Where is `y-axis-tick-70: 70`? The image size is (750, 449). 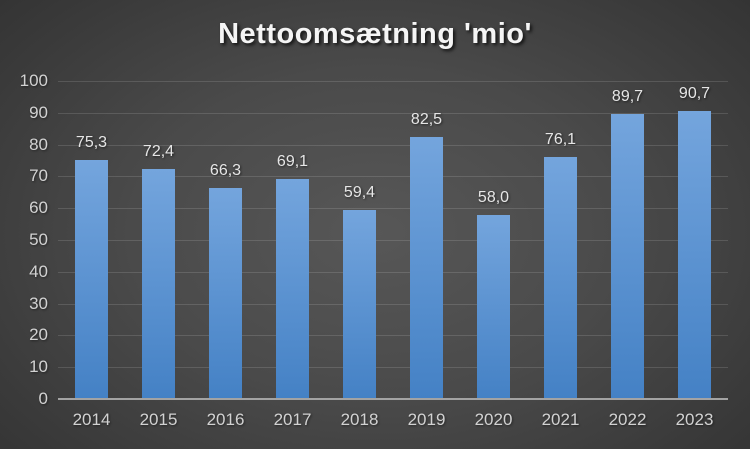 y-axis-tick-70: 70 is located at coordinates (38, 176).